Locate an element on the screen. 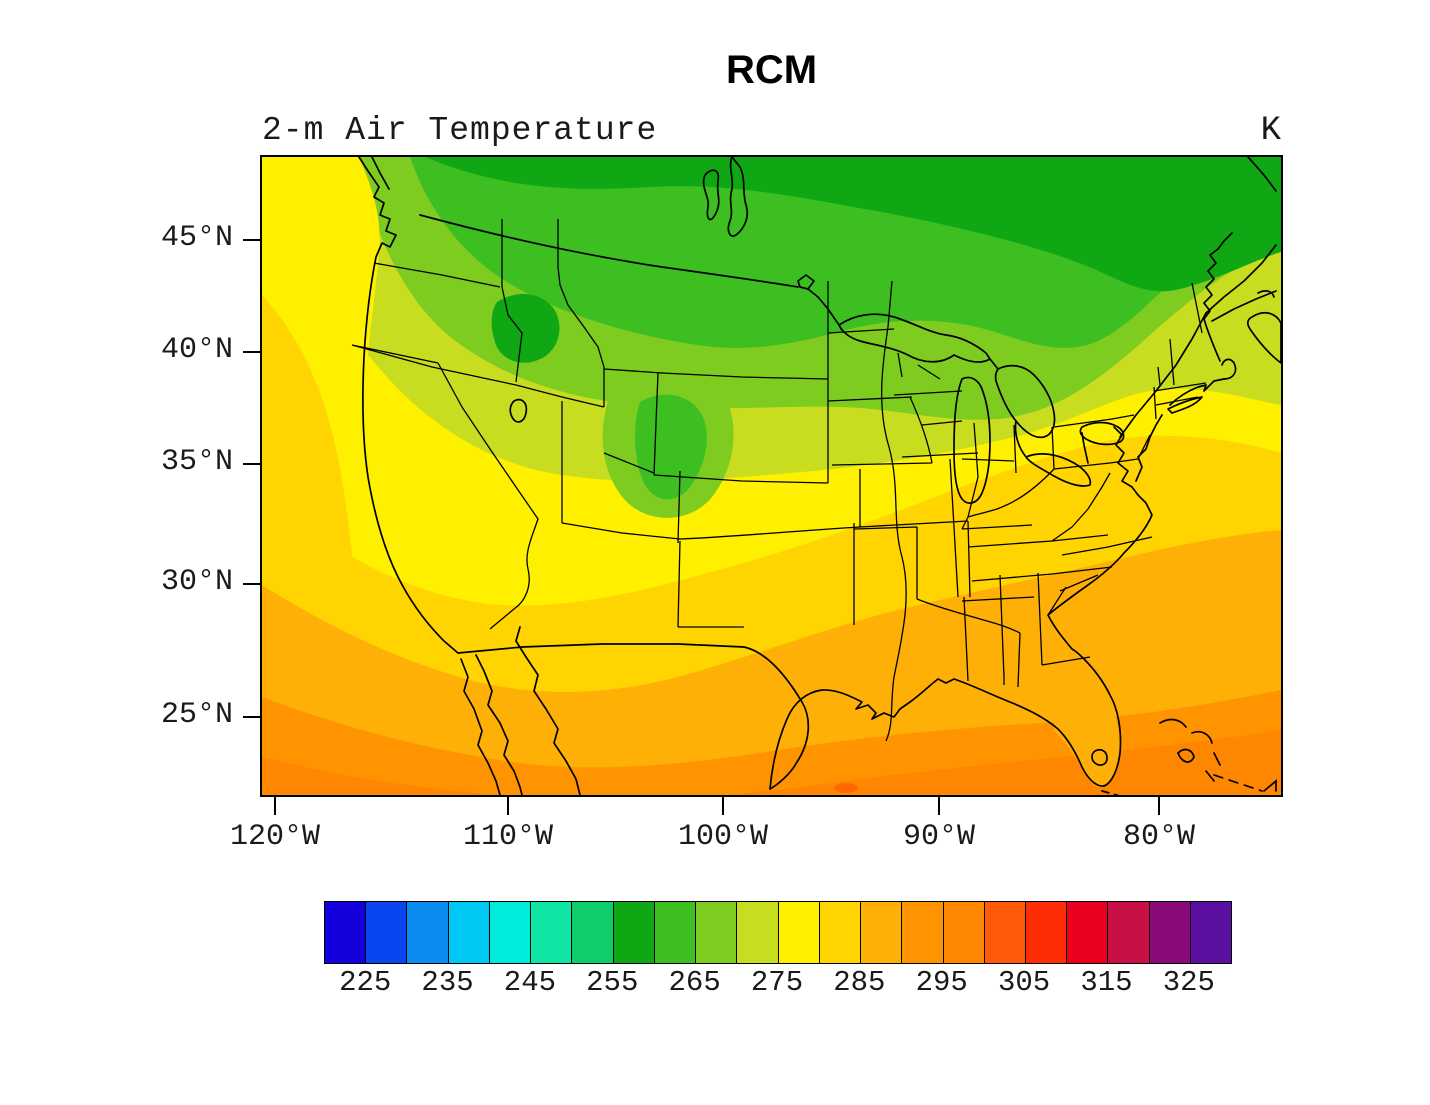 The width and height of the screenshot is (1430, 1105). niagara-river is located at coordinates (1085, 448).